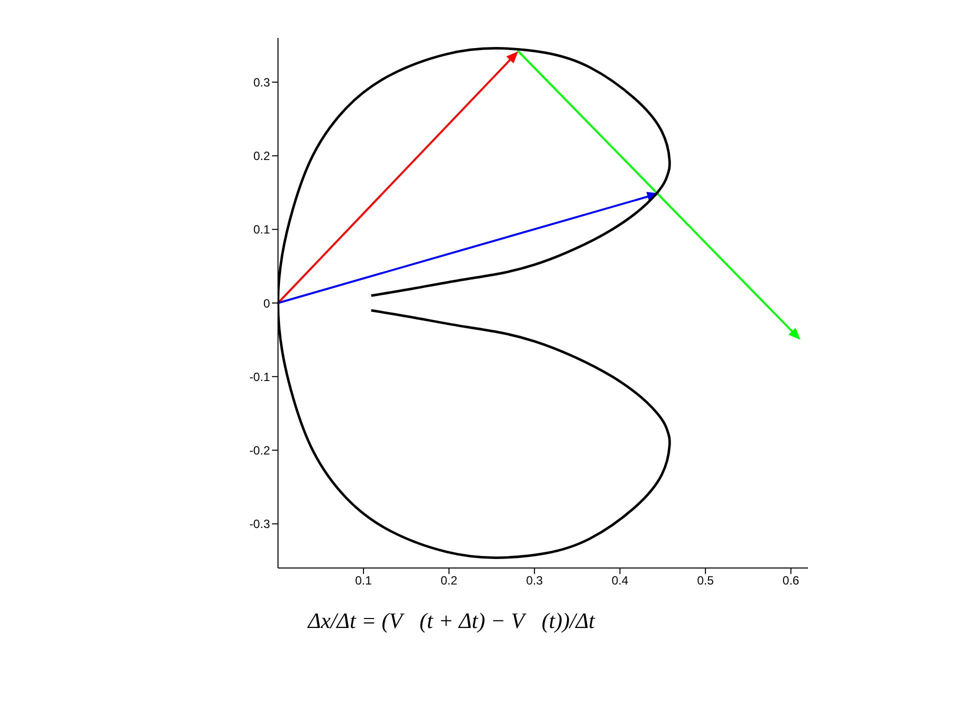 This screenshot has width=960, height=720. I want to click on x-tick-label: 0.4, so click(620, 581).